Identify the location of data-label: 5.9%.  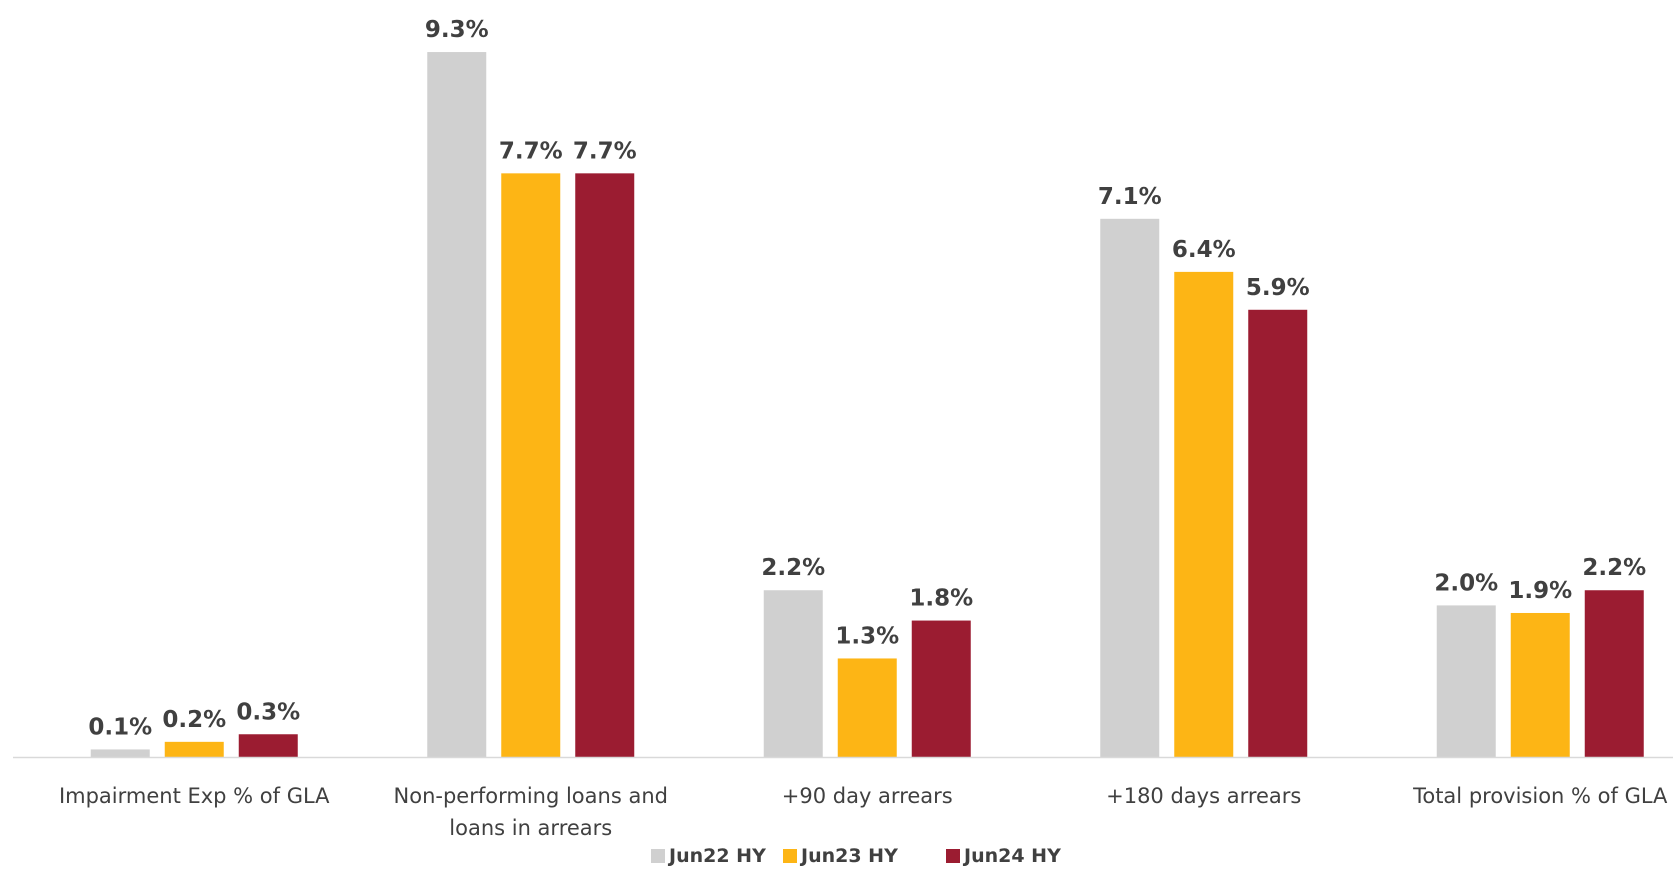
(1278, 288).